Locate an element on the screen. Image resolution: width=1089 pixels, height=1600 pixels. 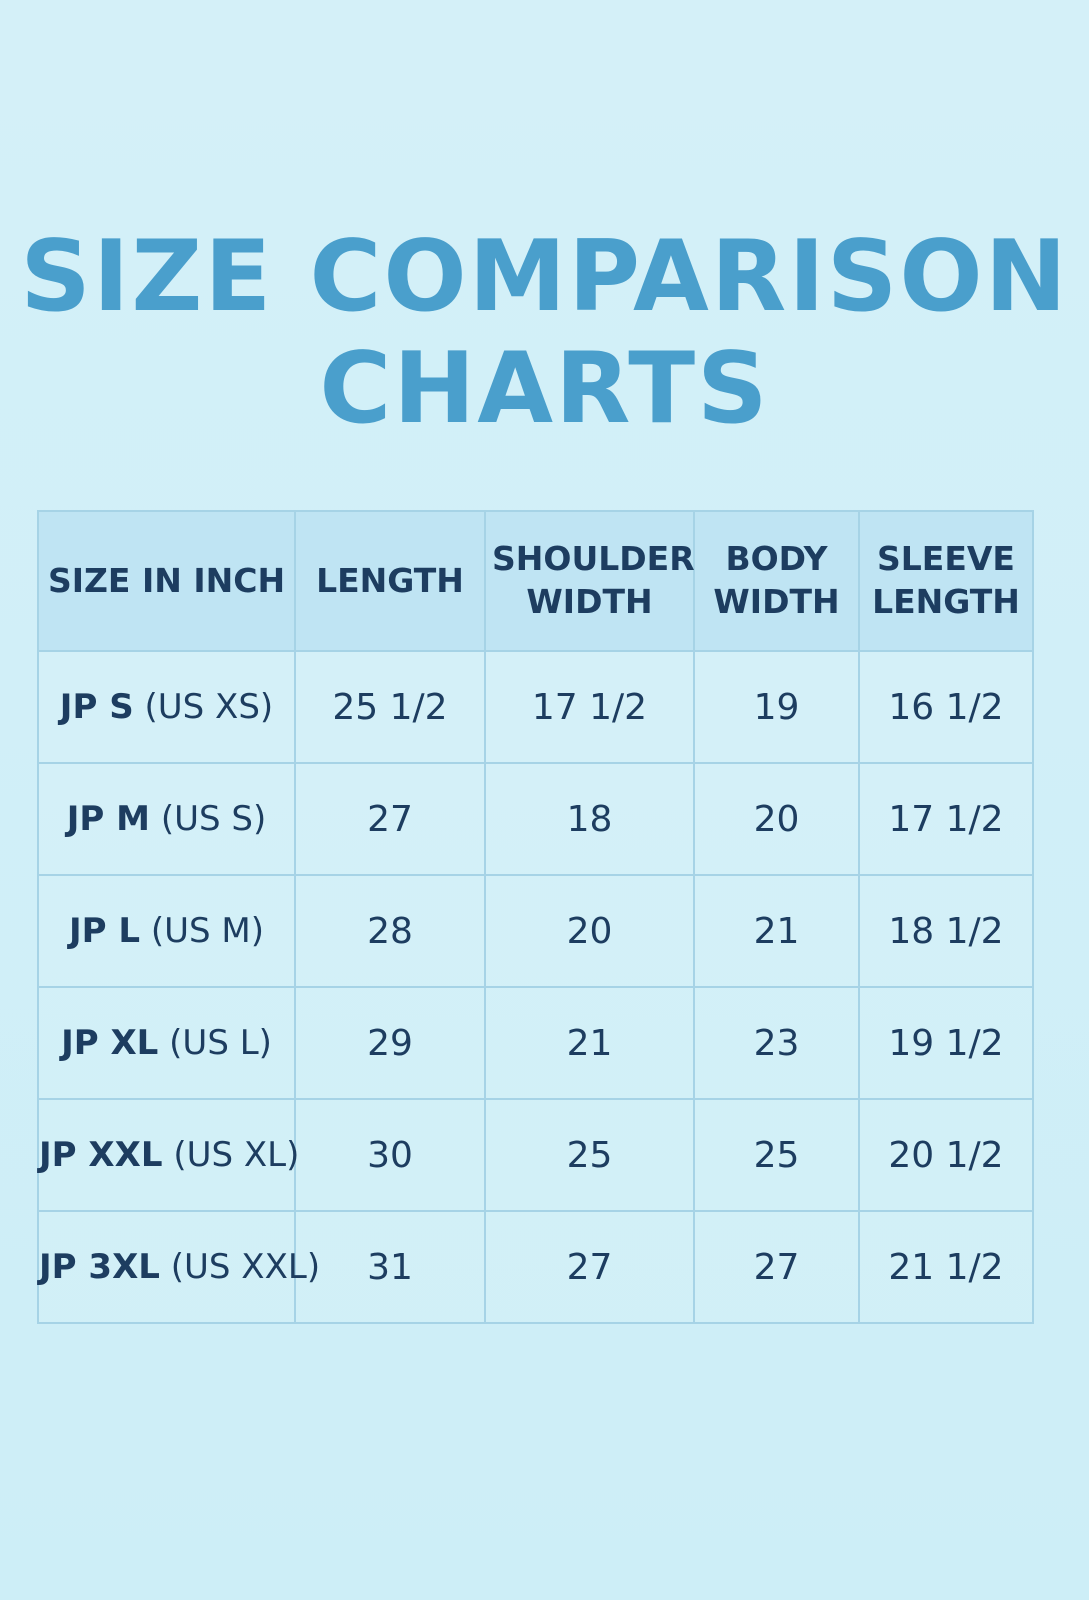
measurement-cell: 21 1/2 is located at coordinates (946, 1267).